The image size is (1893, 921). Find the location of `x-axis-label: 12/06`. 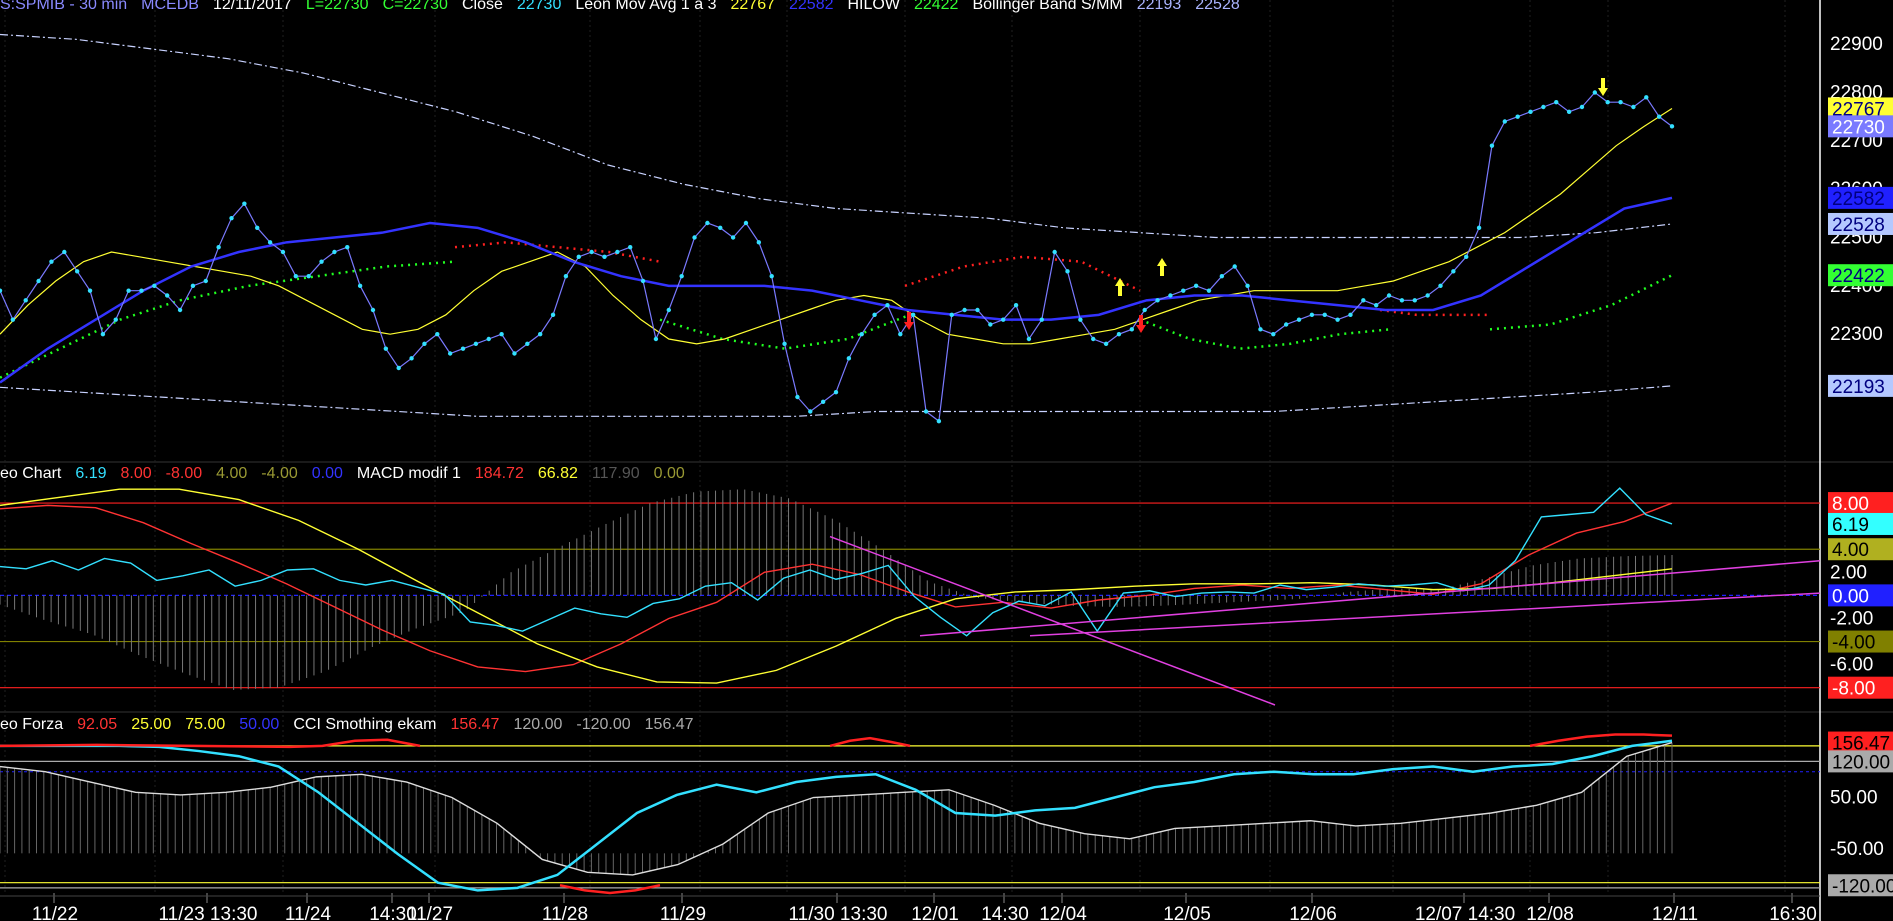

x-axis-label: 12/06 is located at coordinates (1313, 912).